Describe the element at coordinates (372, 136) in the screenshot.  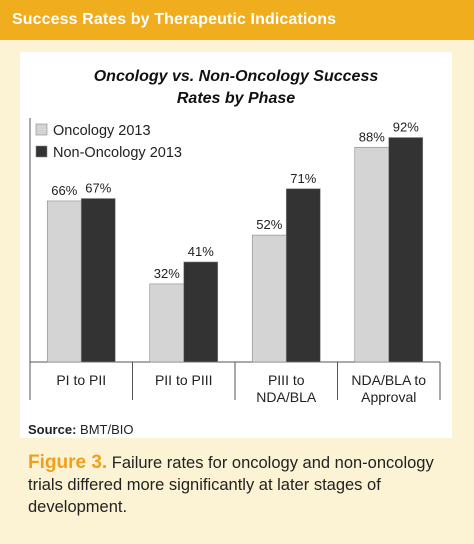
I see `data-label-oncology-3: 88%` at that location.